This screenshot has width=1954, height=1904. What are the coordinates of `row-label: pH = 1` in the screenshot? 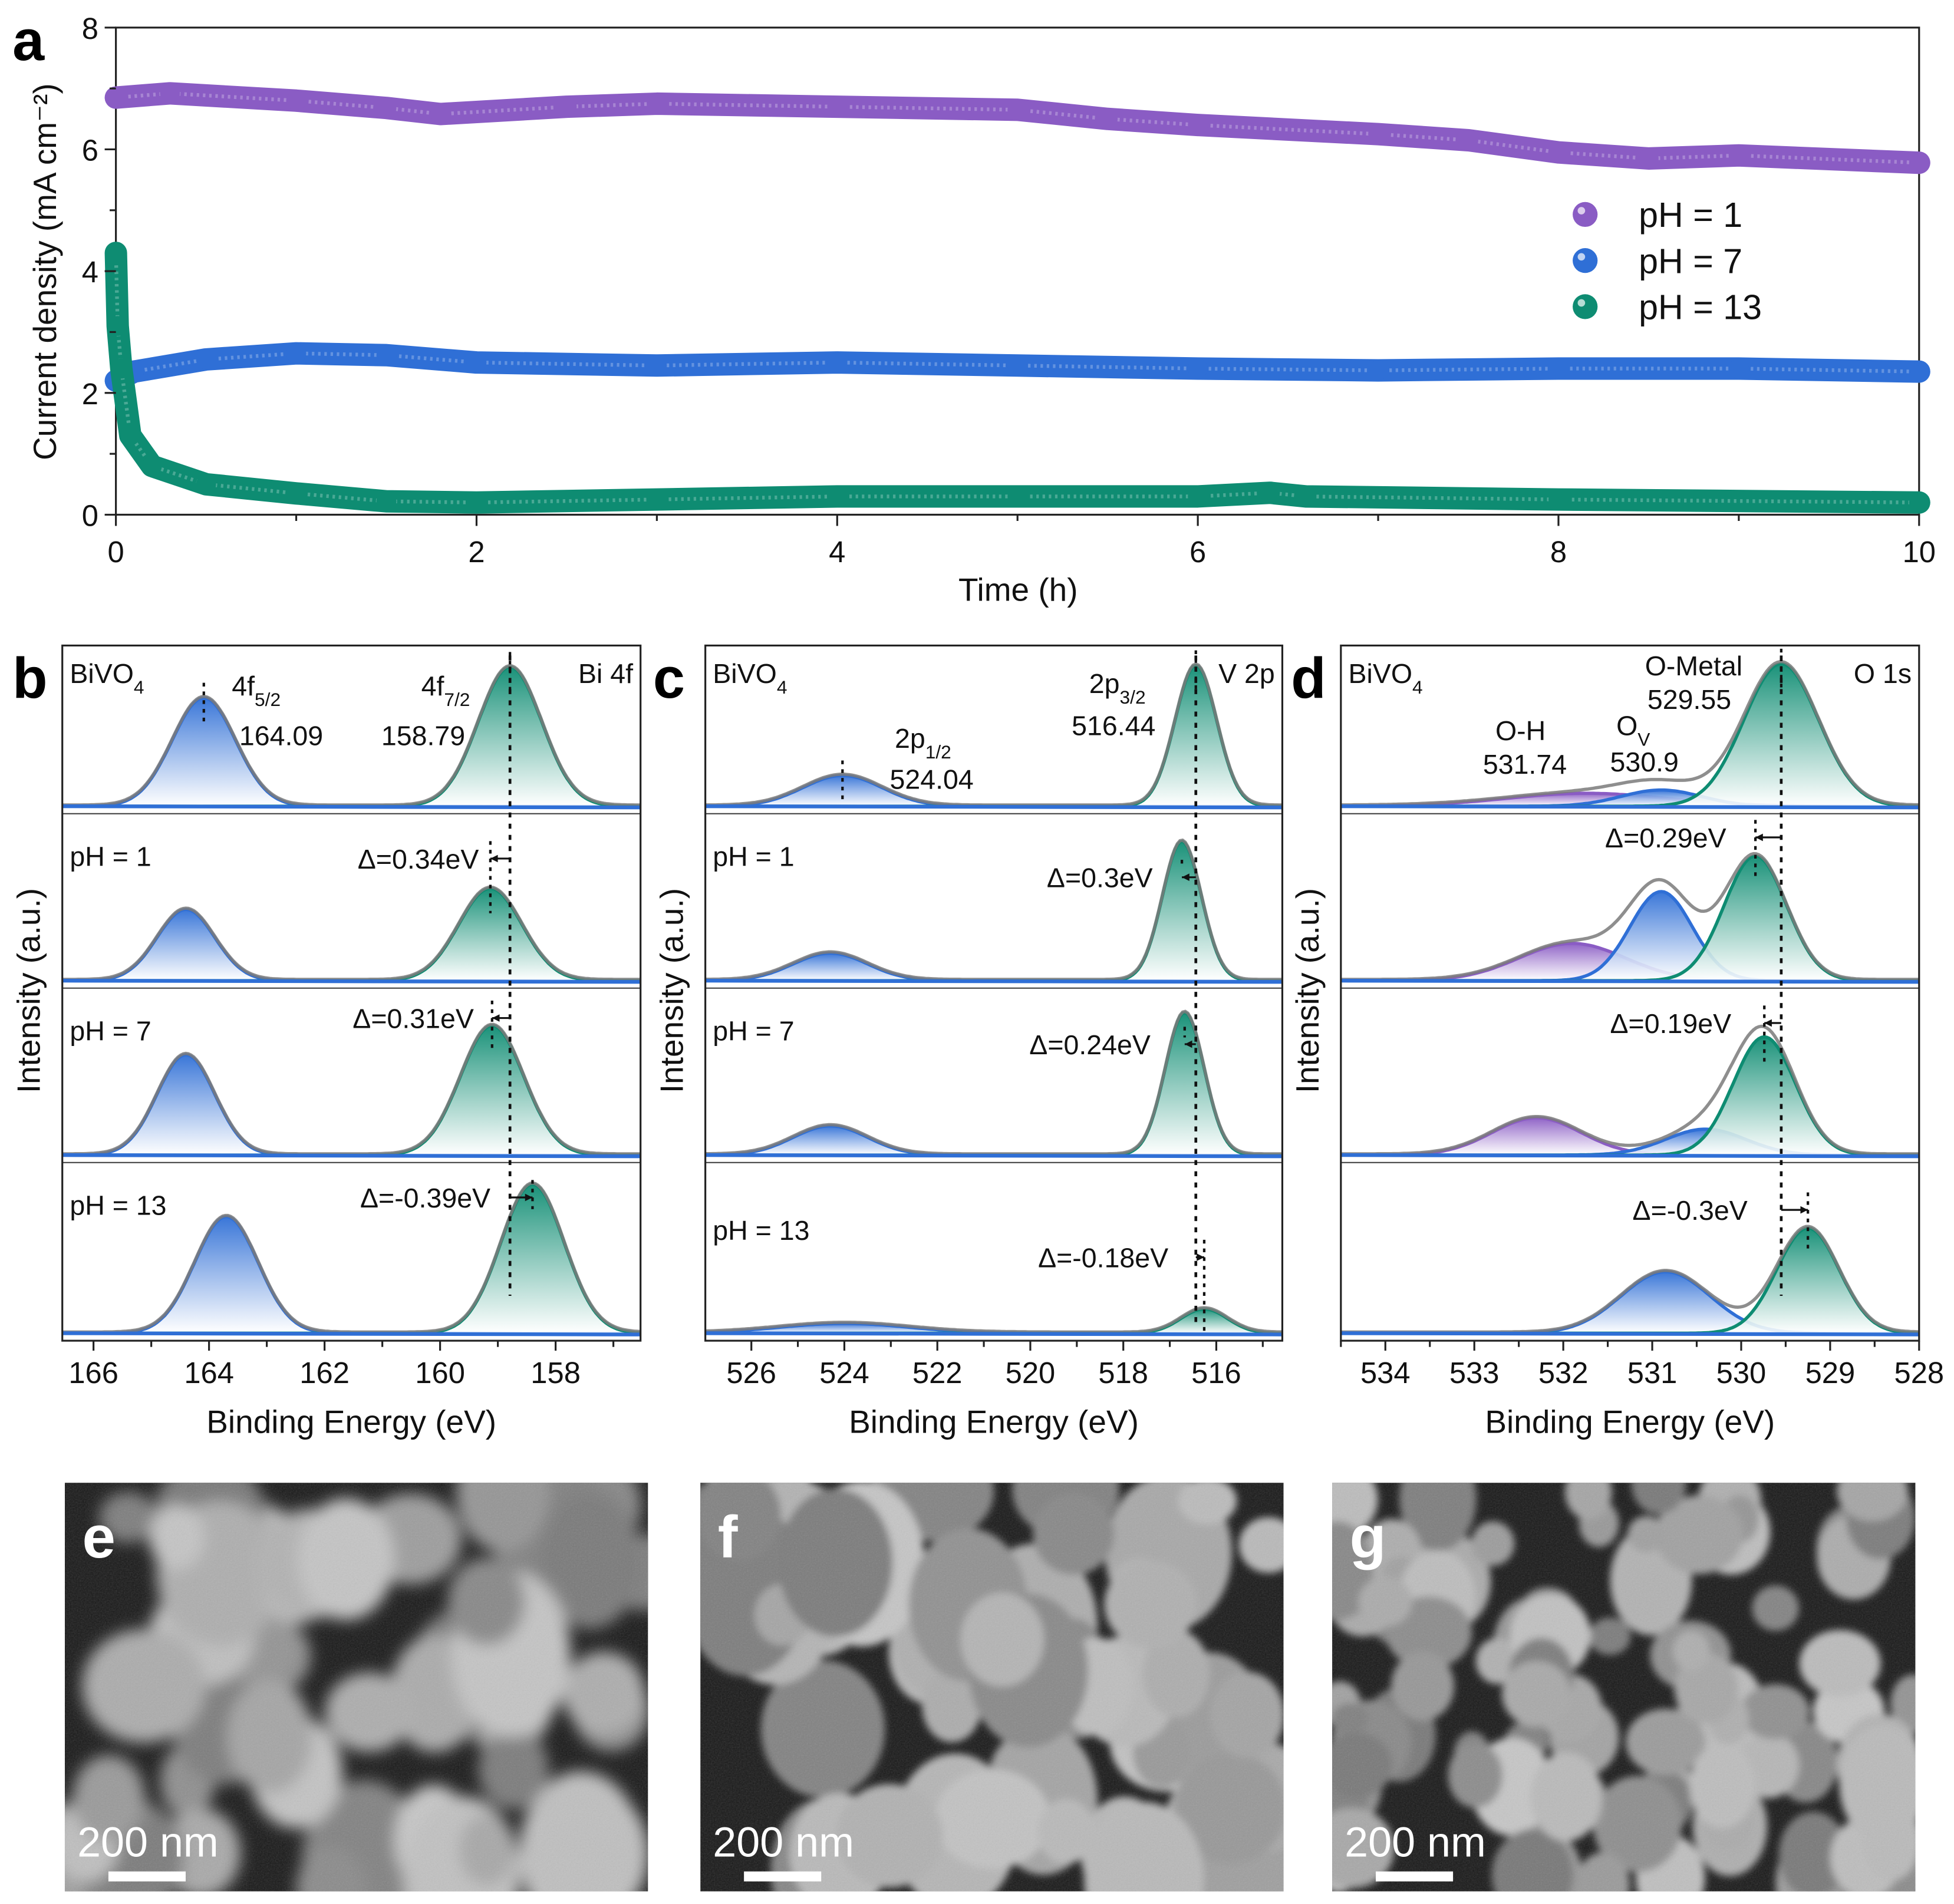 It's located at (753, 857).